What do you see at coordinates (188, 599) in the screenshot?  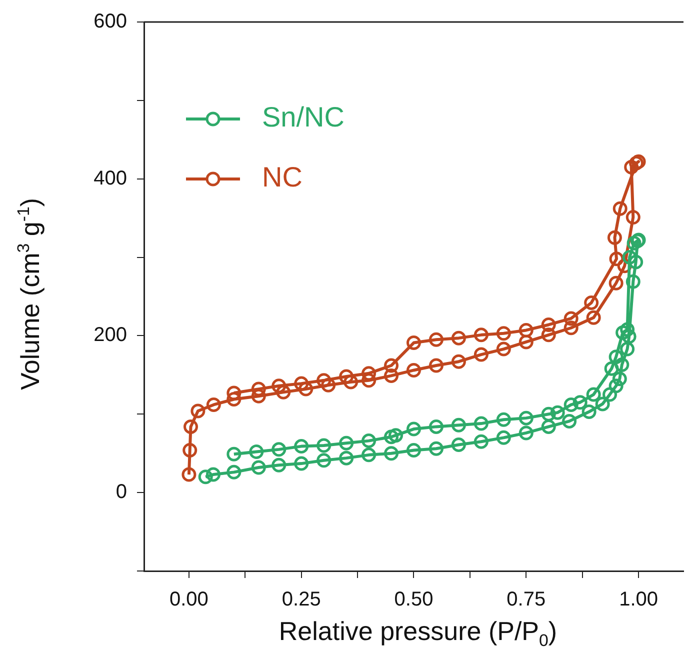 I see `x-tick-label: 0.00` at bounding box center [188, 599].